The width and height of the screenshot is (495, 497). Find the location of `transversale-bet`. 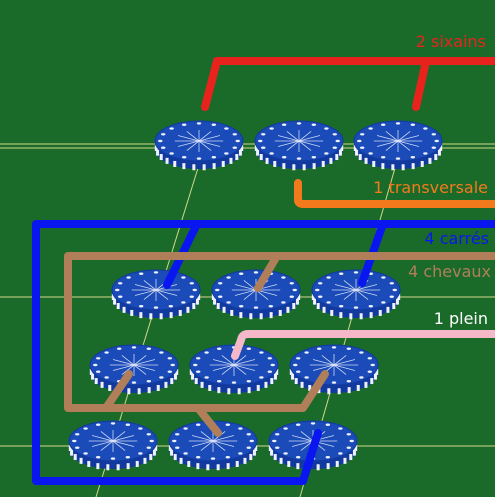

transversale-bet is located at coordinates (394, 193).